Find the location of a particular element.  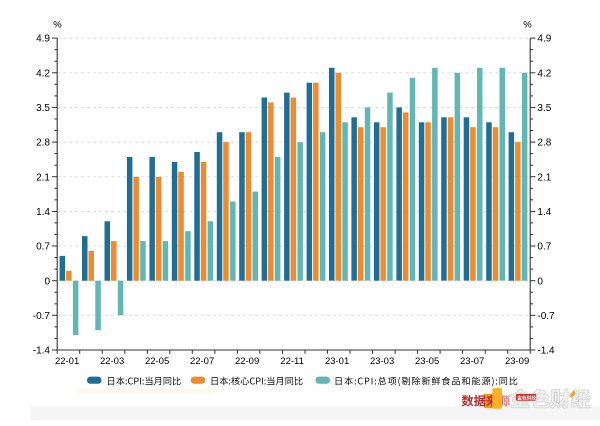

svg-text: 22-07 is located at coordinates (202, 361).